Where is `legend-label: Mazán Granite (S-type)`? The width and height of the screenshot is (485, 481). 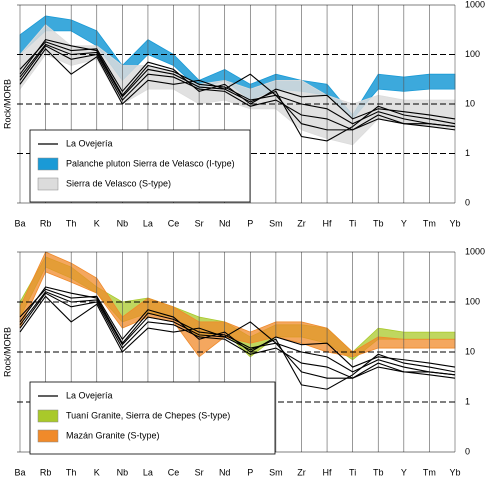
legend-label: Mazán Granite (S-type) is located at coordinates (113, 435).